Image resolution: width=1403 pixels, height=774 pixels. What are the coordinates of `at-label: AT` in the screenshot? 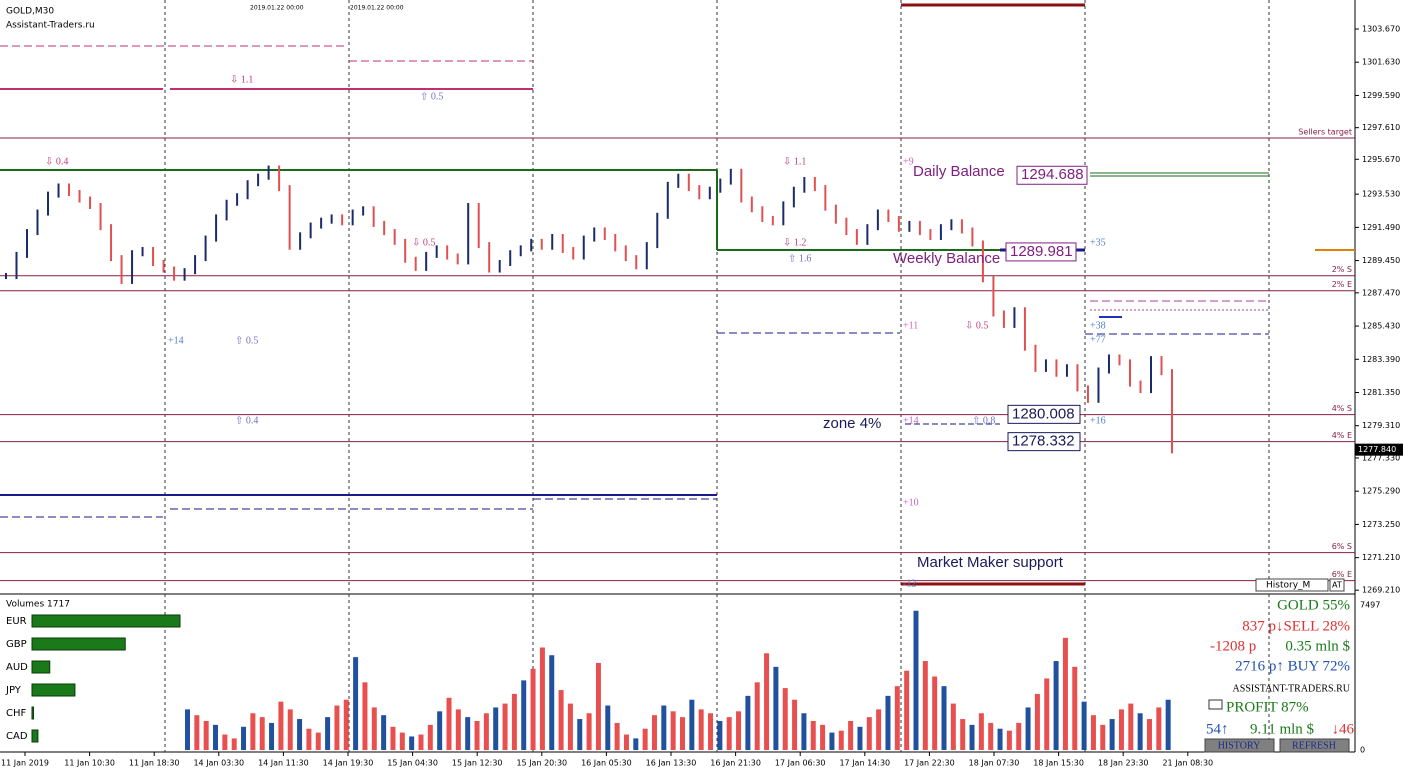 It's located at (1337, 585).